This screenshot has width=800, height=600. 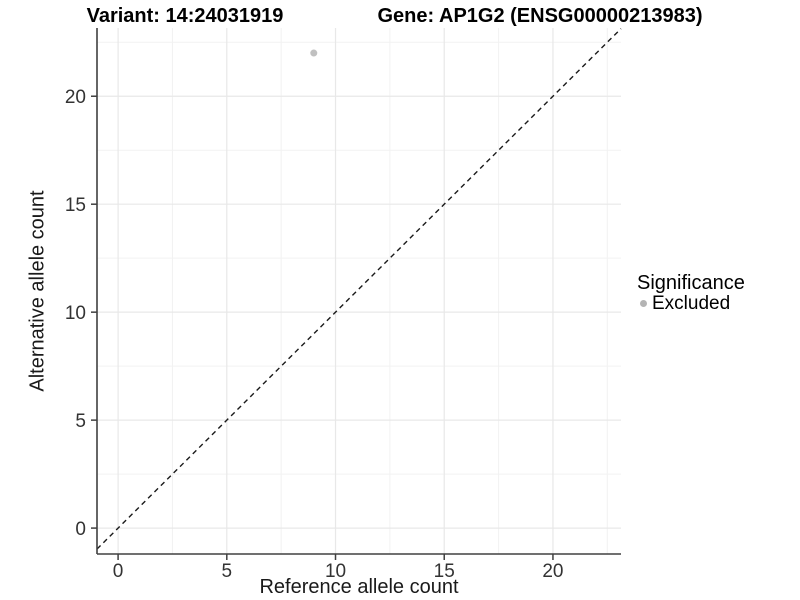 What do you see at coordinates (75, 313) in the screenshot?
I see `y-tick-label: 10` at bounding box center [75, 313].